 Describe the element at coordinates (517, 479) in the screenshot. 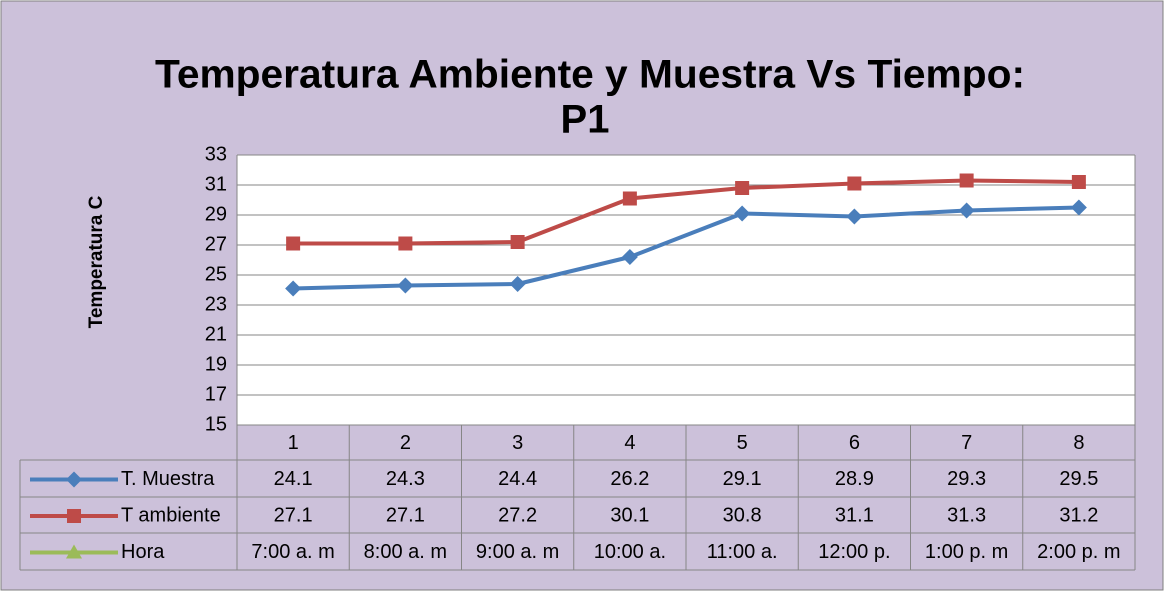

I see `table-cell: 24.4` at that location.